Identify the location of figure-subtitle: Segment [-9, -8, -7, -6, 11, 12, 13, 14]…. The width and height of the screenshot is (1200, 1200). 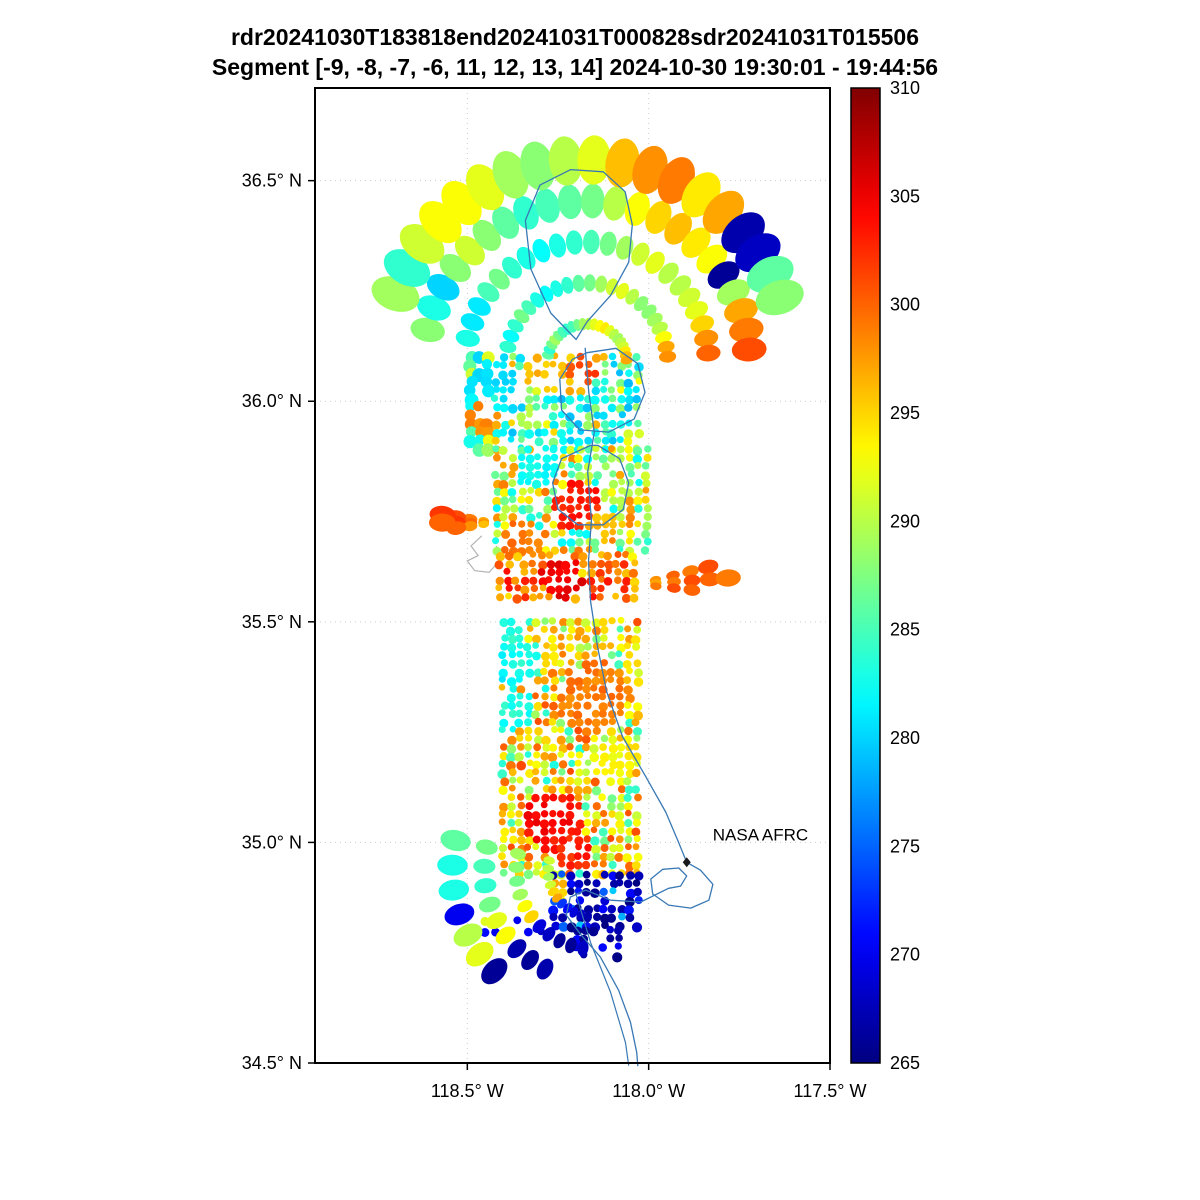
(575, 67).